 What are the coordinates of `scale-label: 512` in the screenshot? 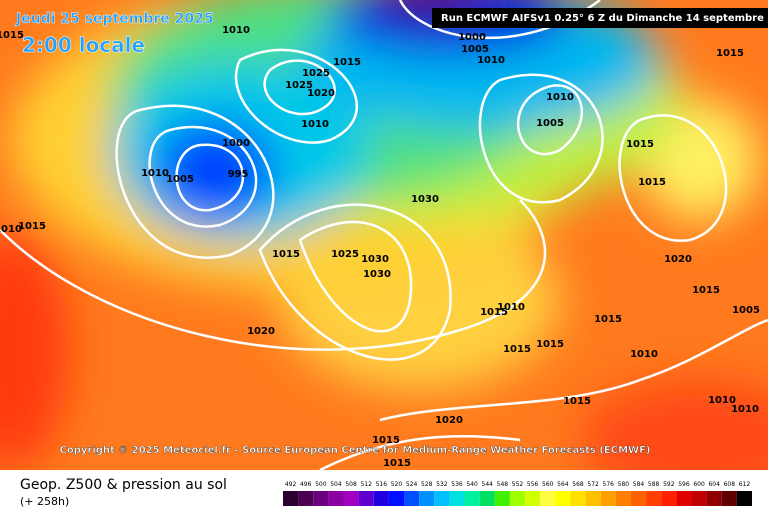 It's located at (366, 484).